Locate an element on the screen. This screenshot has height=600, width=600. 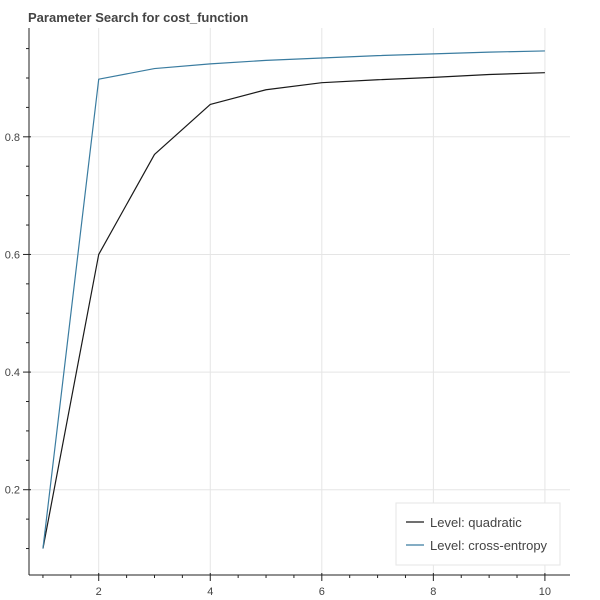
x-tick-label: 4 is located at coordinates (210, 592).